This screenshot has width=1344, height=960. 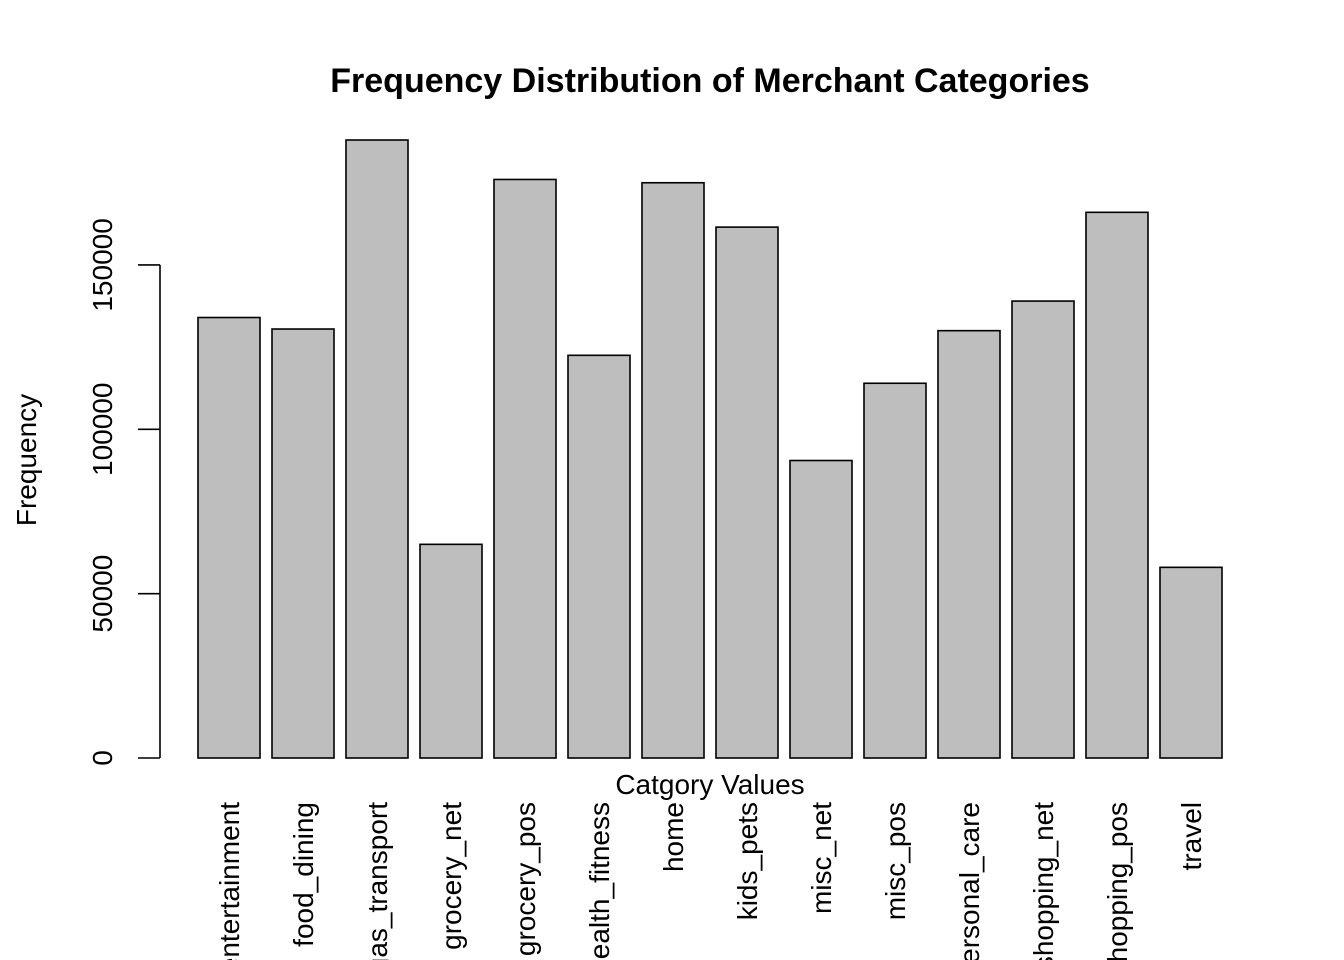 I want to click on x-tick-label: misc_net, so click(x=821, y=858).